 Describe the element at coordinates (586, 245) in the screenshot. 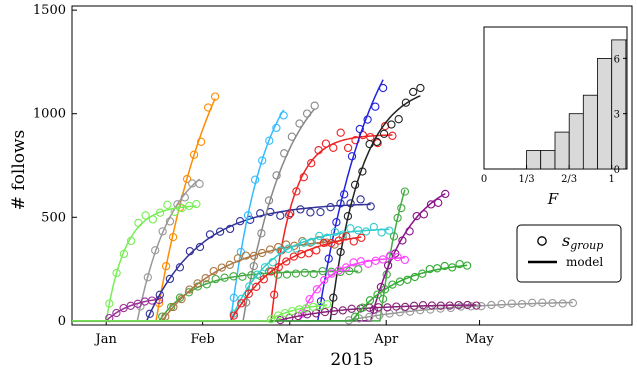

I see `legend-label-subscript: group` at that location.